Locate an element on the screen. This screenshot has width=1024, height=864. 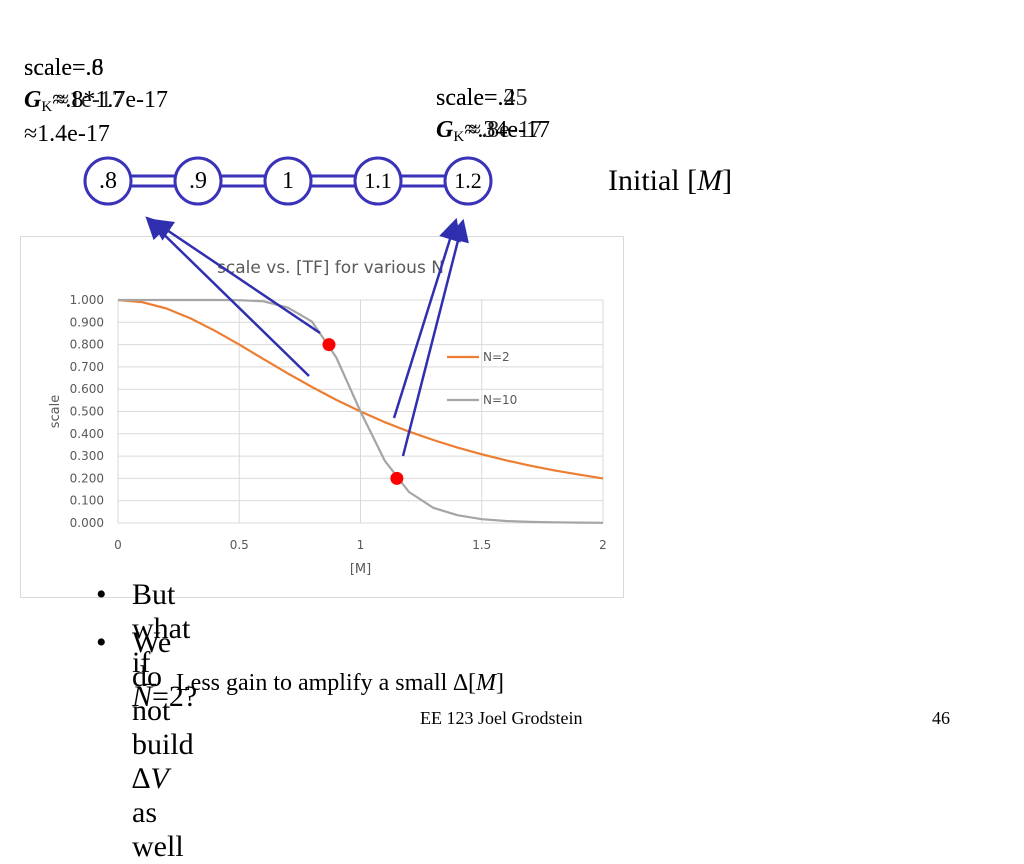
right-gk-symbol: G is located at coordinates (445, 130).